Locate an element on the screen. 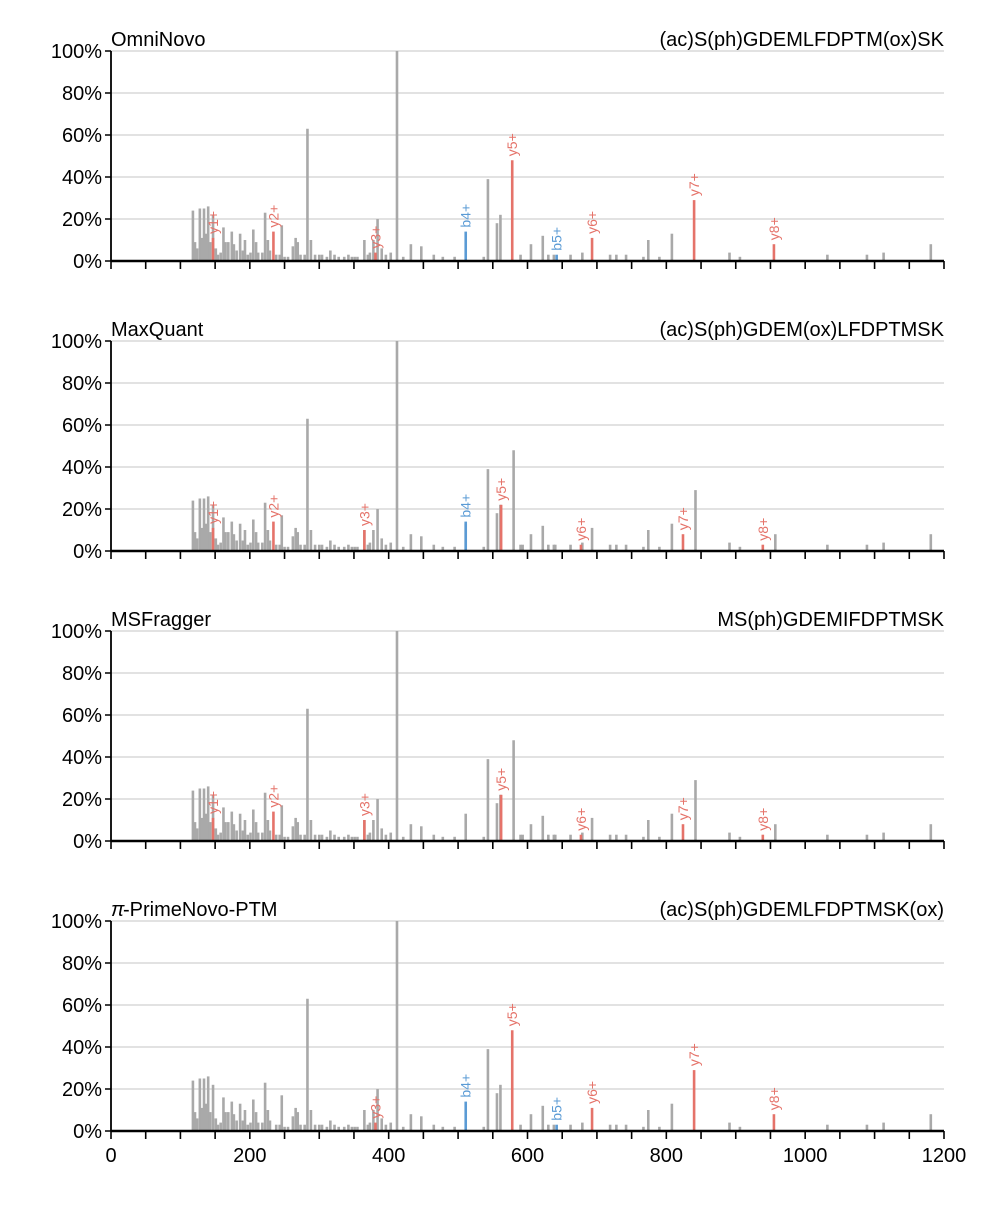 This screenshot has height=1206, width=998. tool-name: MSFragger is located at coordinates (161, 620).